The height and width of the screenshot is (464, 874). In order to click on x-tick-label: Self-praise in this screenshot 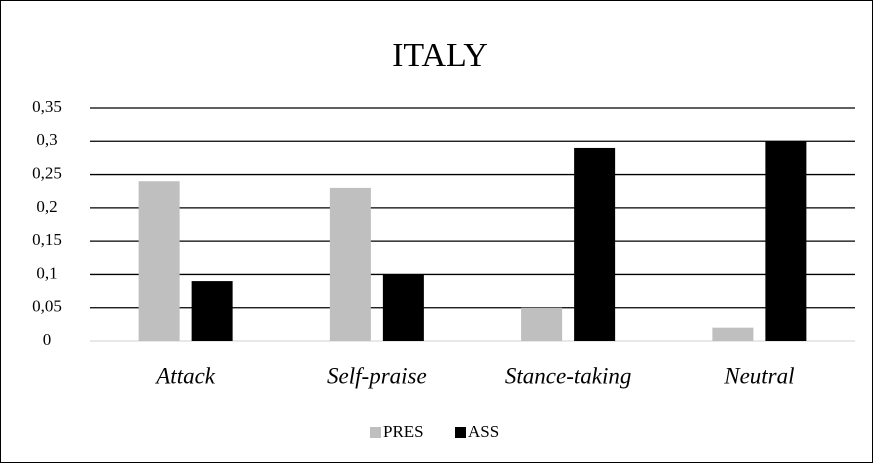, I will do `click(377, 375)`.